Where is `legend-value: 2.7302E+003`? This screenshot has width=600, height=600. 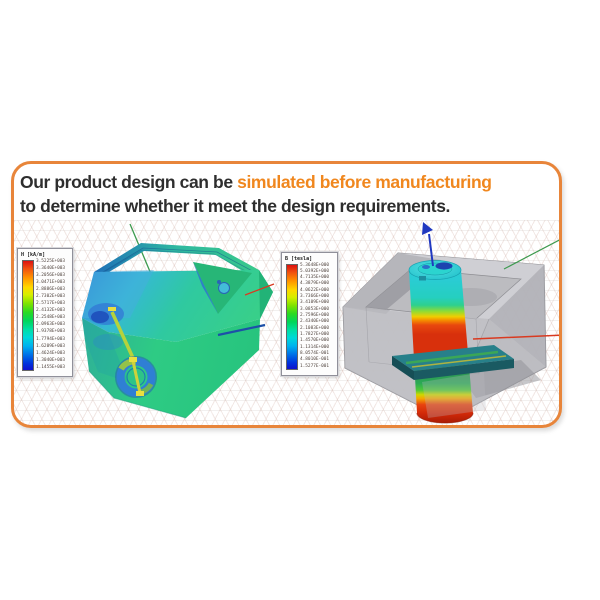
legend-value: 2.7302E+003 is located at coordinates (51, 296).